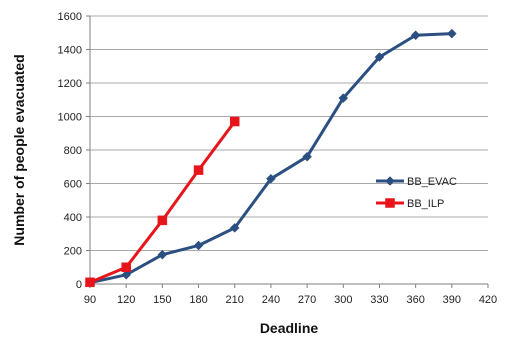  What do you see at coordinates (90, 300) in the screenshot?
I see `x-tick-label: 90` at bounding box center [90, 300].